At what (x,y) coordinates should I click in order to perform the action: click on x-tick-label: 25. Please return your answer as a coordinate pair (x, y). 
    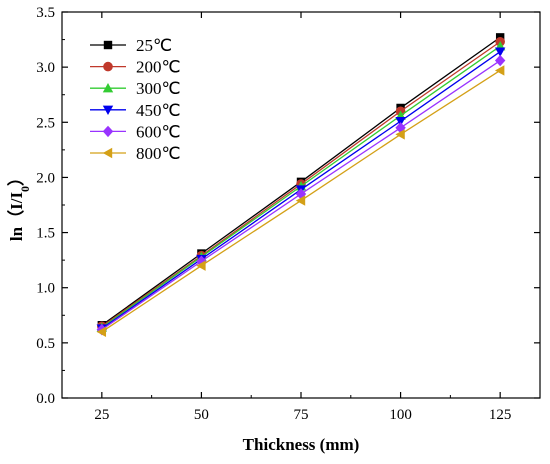
    Looking at the image, I should click on (101, 415).